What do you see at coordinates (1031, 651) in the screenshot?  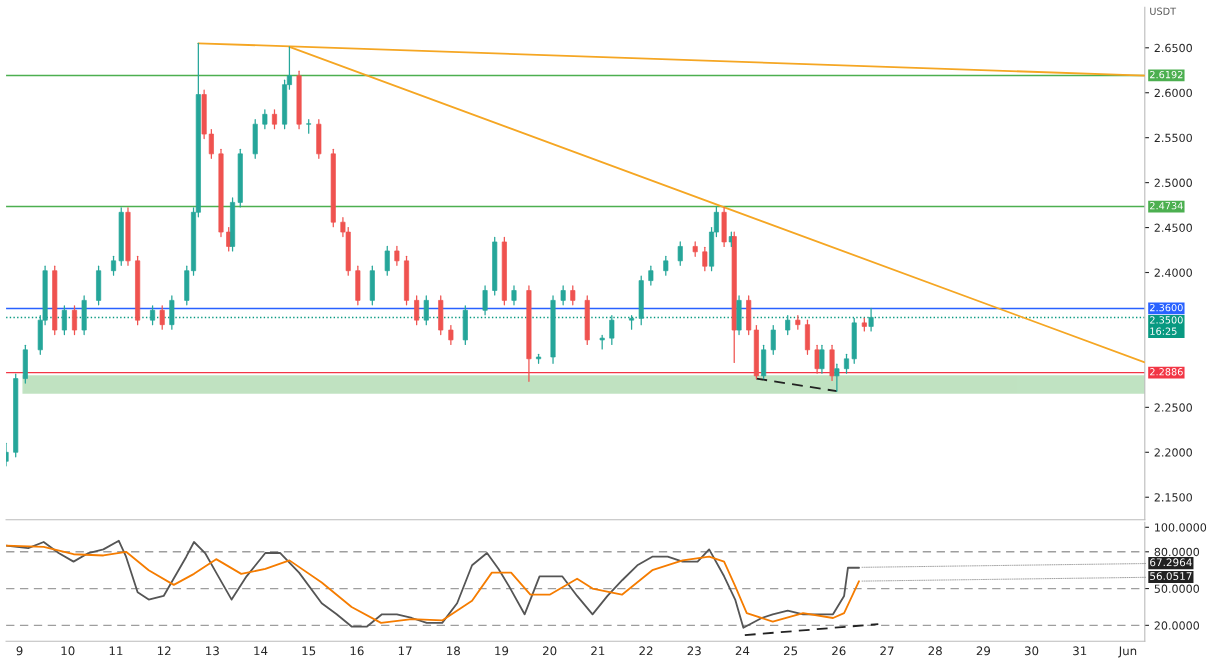 I see `x-tick-label: 30` at bounding box center [1031, 651].